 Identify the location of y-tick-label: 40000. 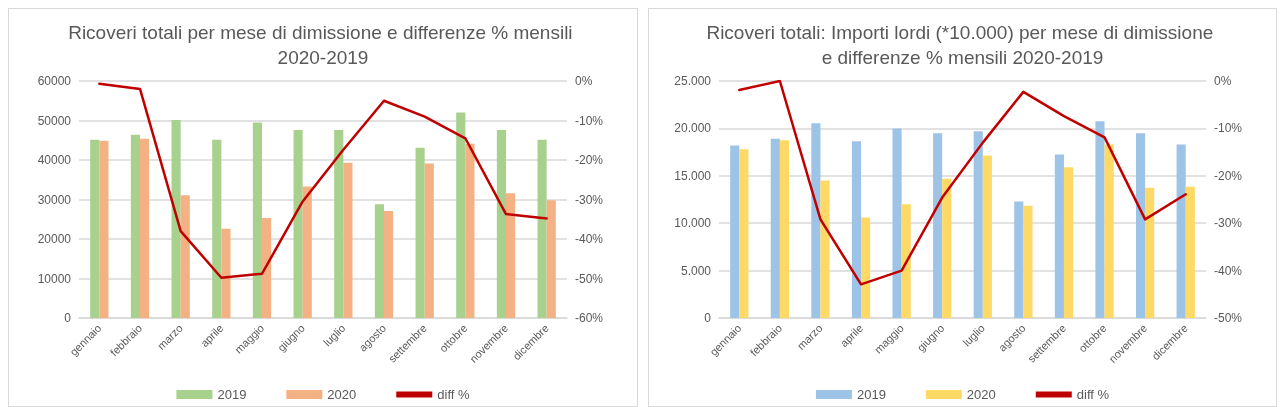
(54, 160).